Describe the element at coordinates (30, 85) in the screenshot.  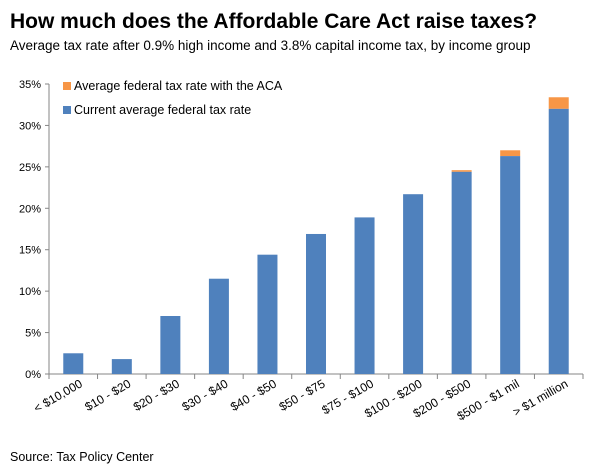
I see `y-tick-label: 35%` at that location.